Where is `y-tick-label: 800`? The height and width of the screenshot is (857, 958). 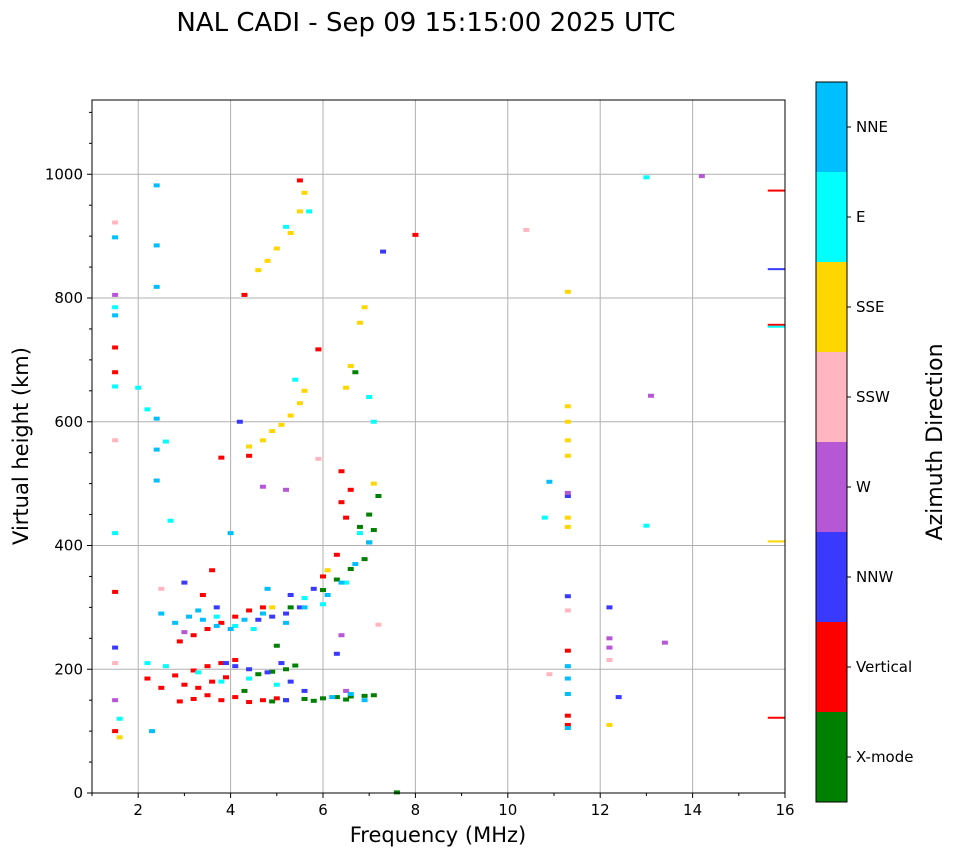 y-tick-label: 800 is located at coordinates (68, 298).